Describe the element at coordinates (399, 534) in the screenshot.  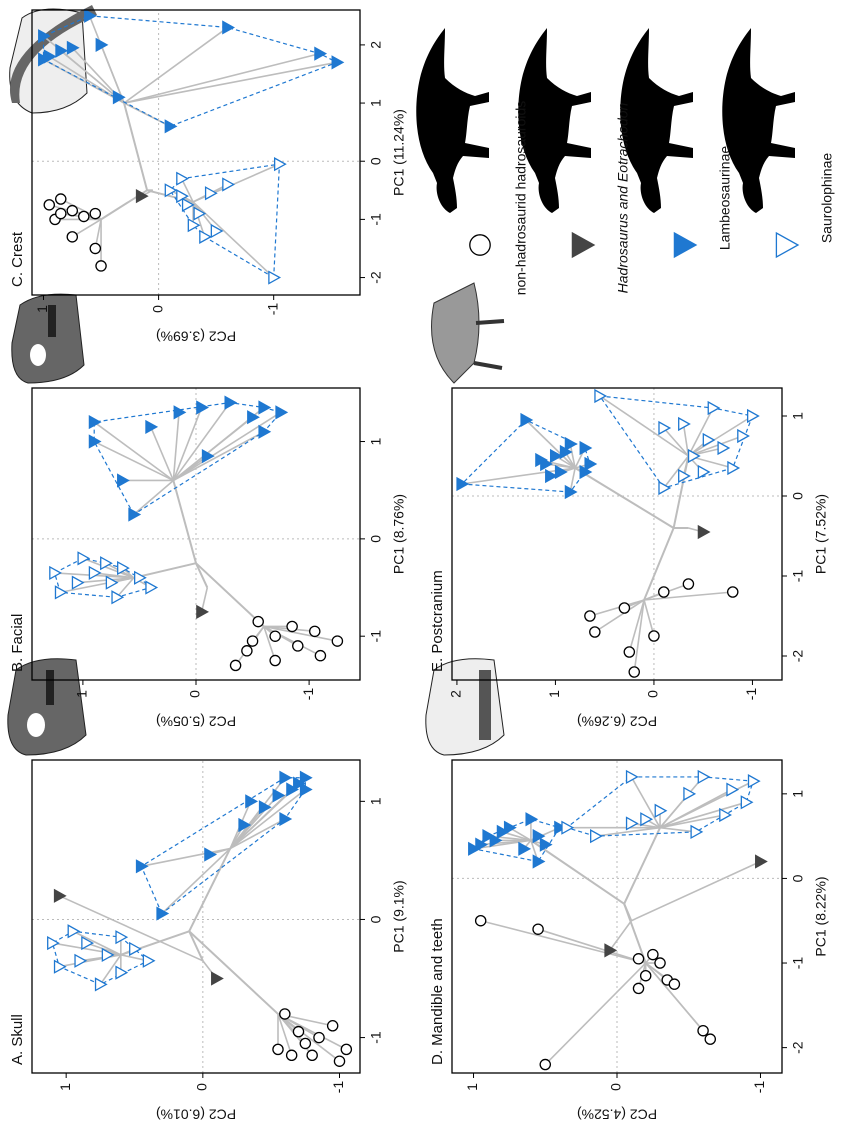
I see `x-axis-label: PC1 (8.76%)` at that location.